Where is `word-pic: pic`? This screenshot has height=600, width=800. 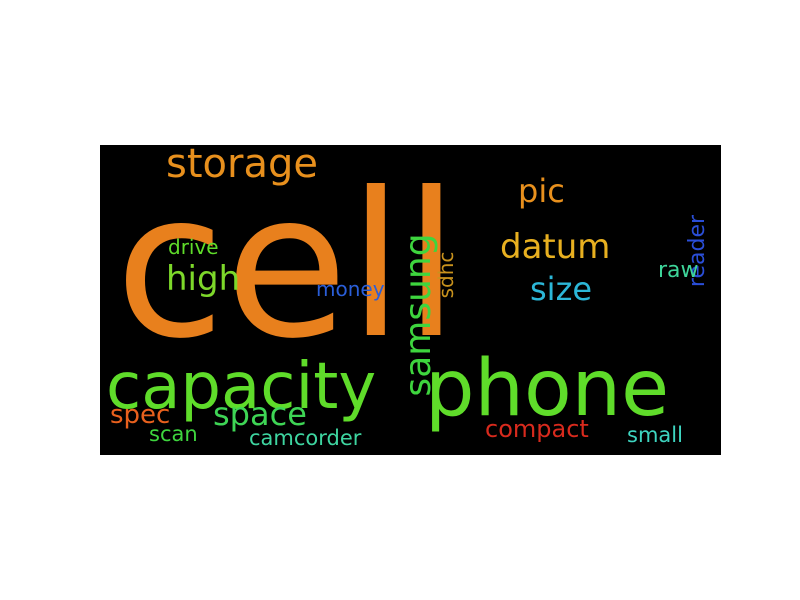 word-pic: pic is located at coordinates (541, 191).